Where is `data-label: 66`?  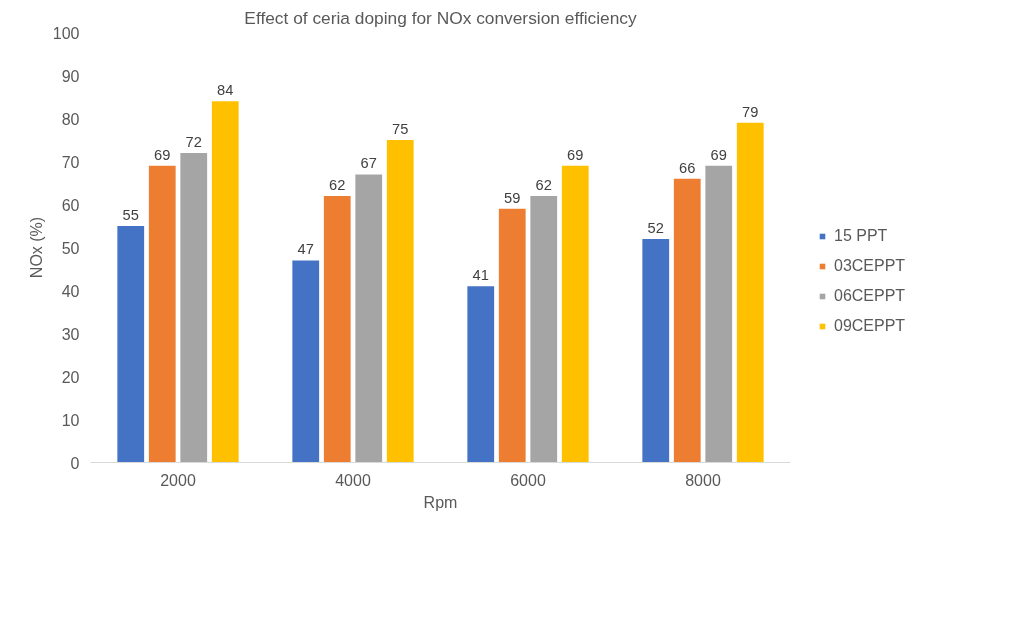
data-label: 66 is located at coordinates (687, 167).